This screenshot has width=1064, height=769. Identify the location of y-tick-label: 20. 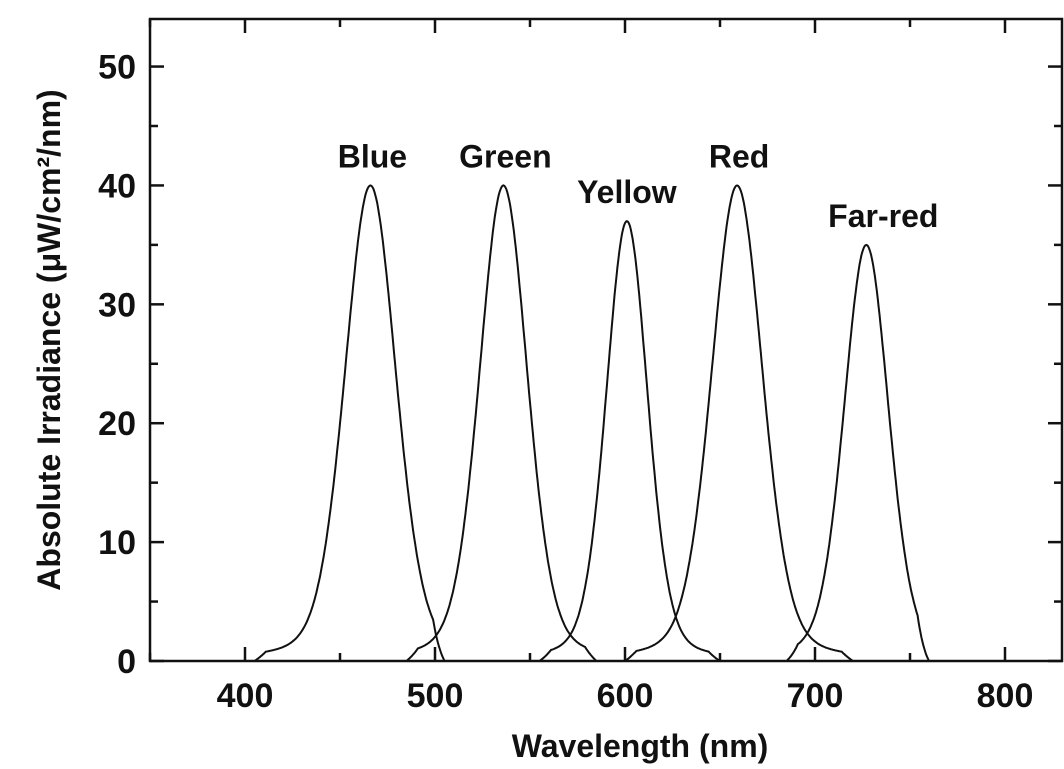
(117, 424).